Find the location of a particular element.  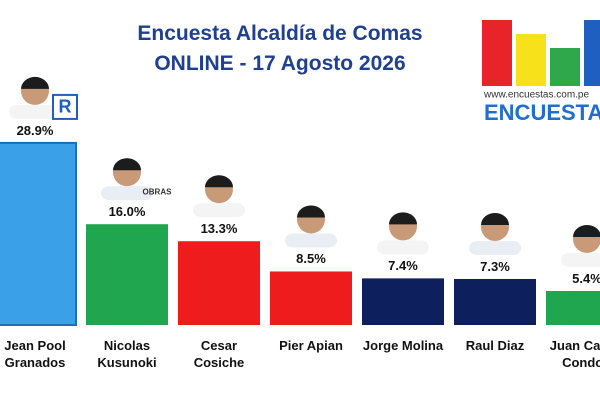

value-label: 28.9% is located at coordinates (35, 130).